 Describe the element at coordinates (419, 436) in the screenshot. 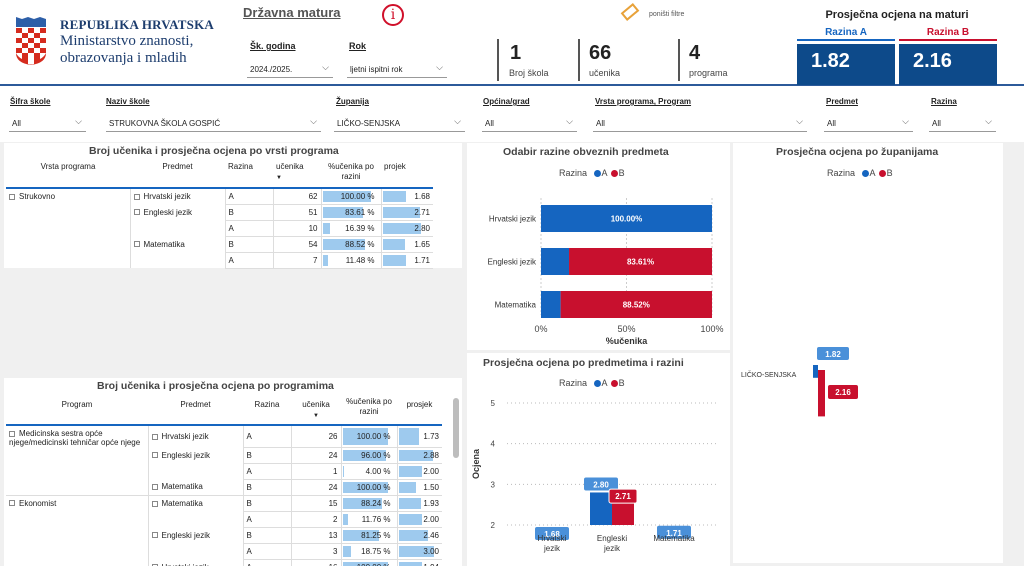

I see `average-cell: 1.73` at that location.